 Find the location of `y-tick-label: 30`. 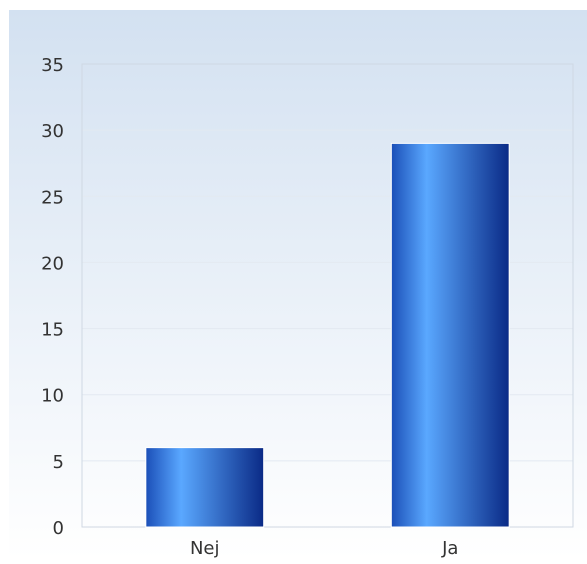

y-tick-label: 30 is located at coordinates (52, 131).